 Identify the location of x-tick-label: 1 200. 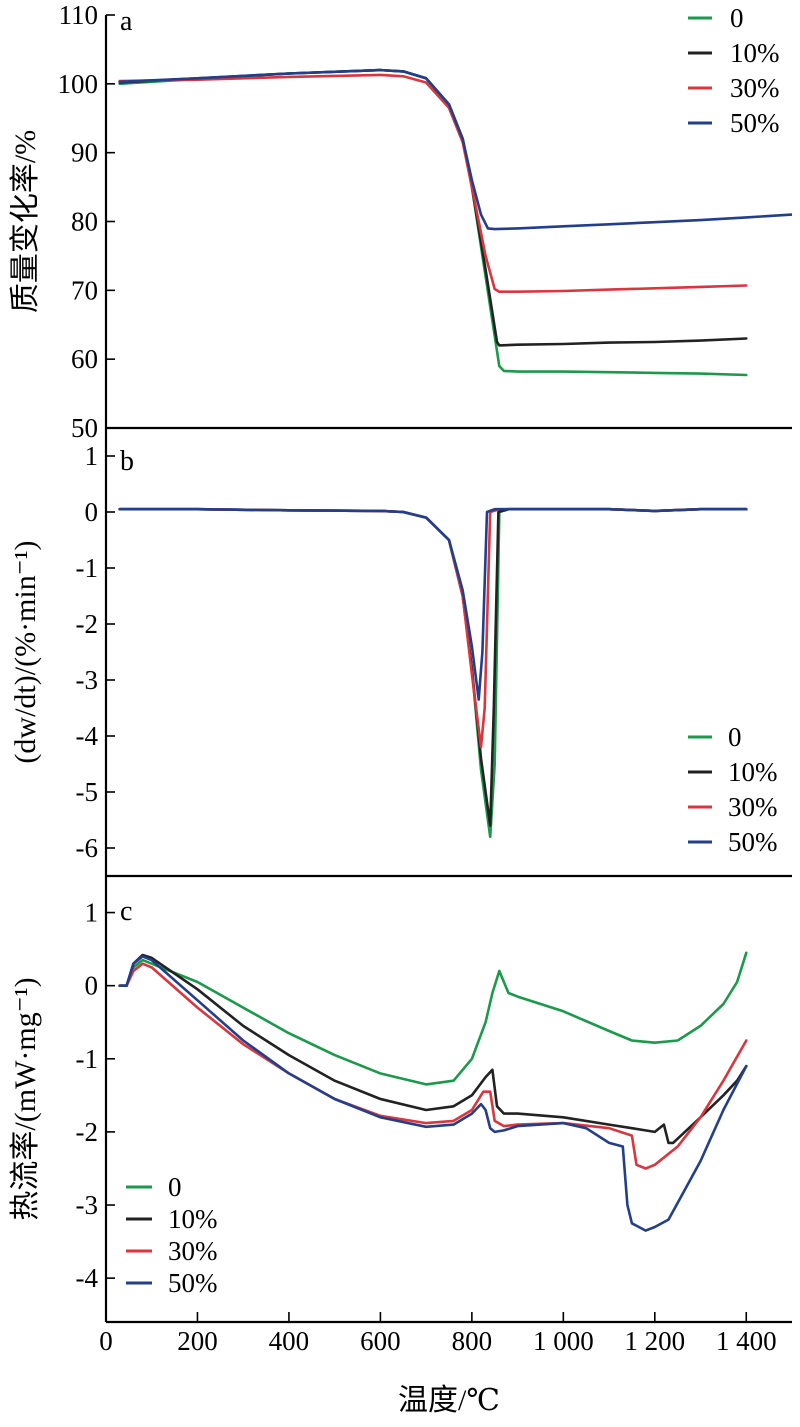
(654, 1341).